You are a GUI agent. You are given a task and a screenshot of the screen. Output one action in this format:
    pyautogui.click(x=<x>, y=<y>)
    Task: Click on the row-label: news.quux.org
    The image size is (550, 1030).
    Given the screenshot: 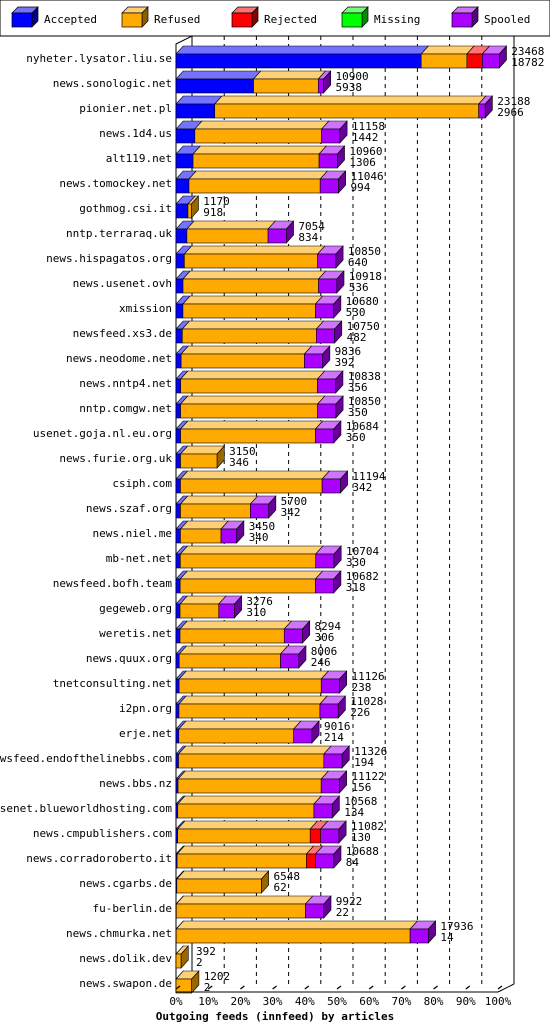 What is the action you would take?
    pyautogui.click(x=129, y=658)
    